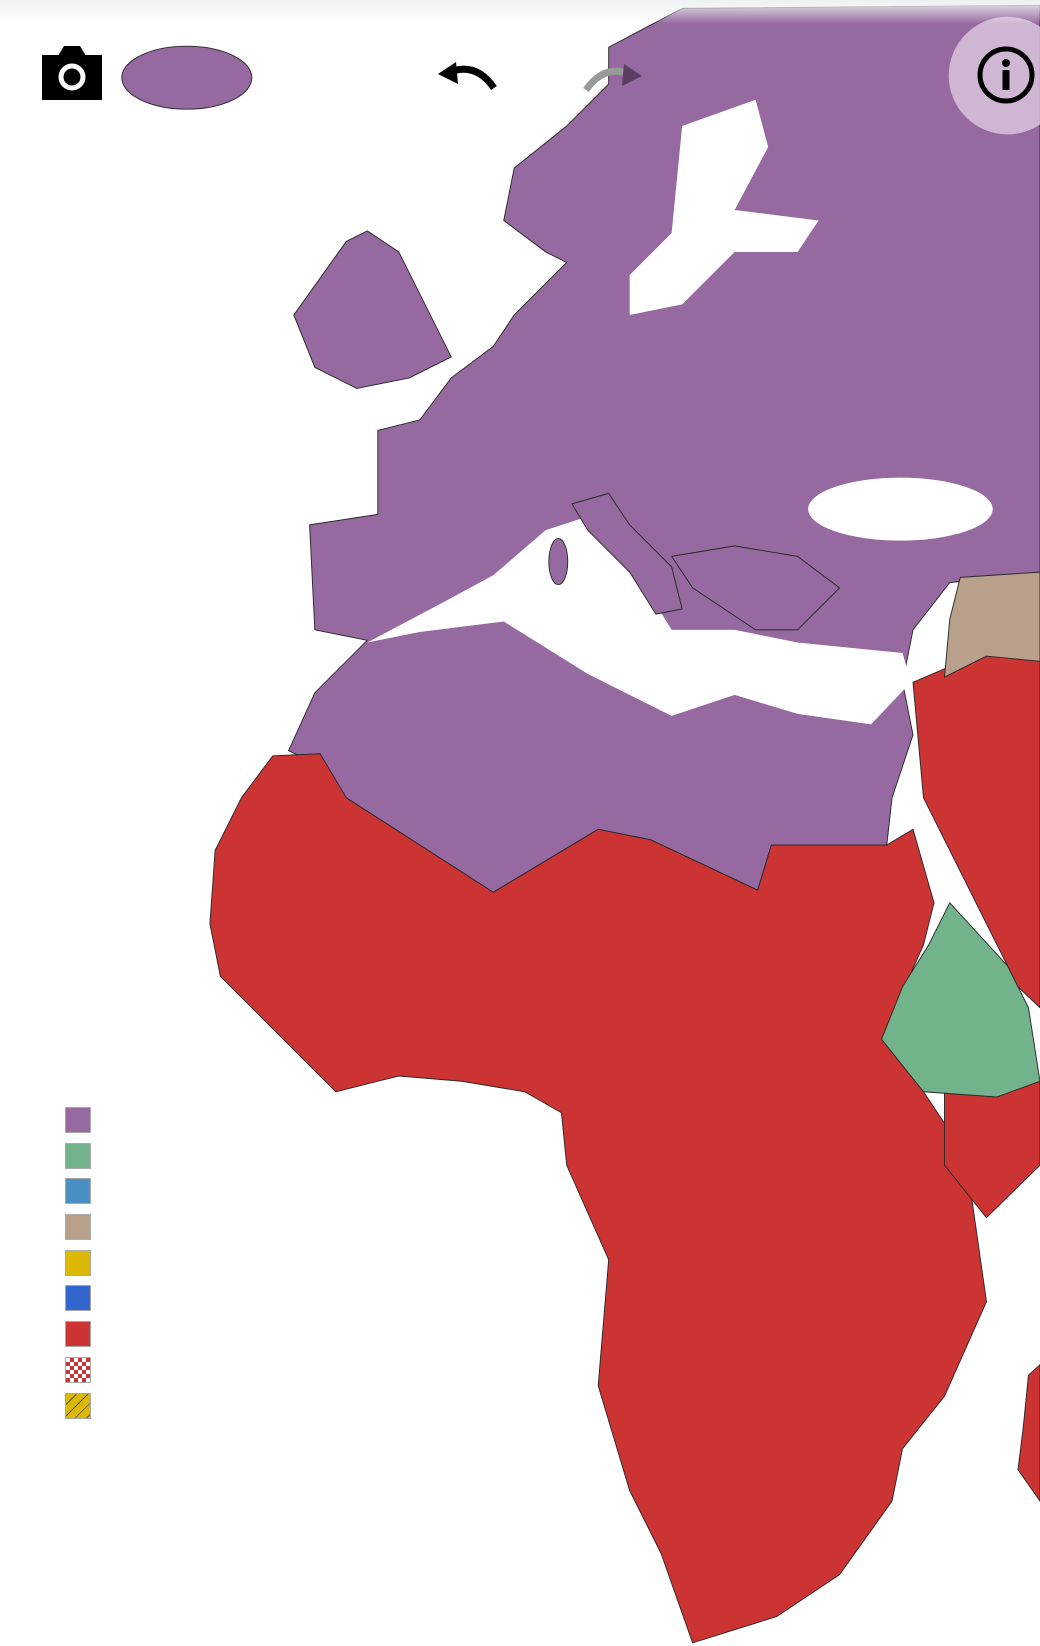 This screenshot has width=1040, height=1646. I want to click on undo-icon, so click(467, 76).